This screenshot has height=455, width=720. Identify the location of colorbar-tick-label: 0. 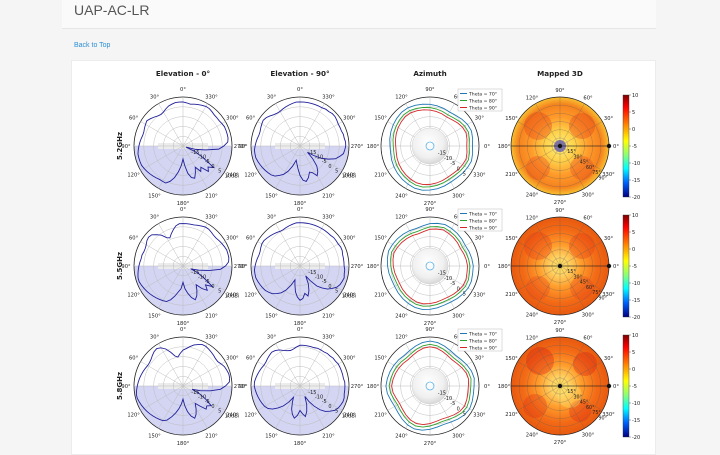
(633, 130).